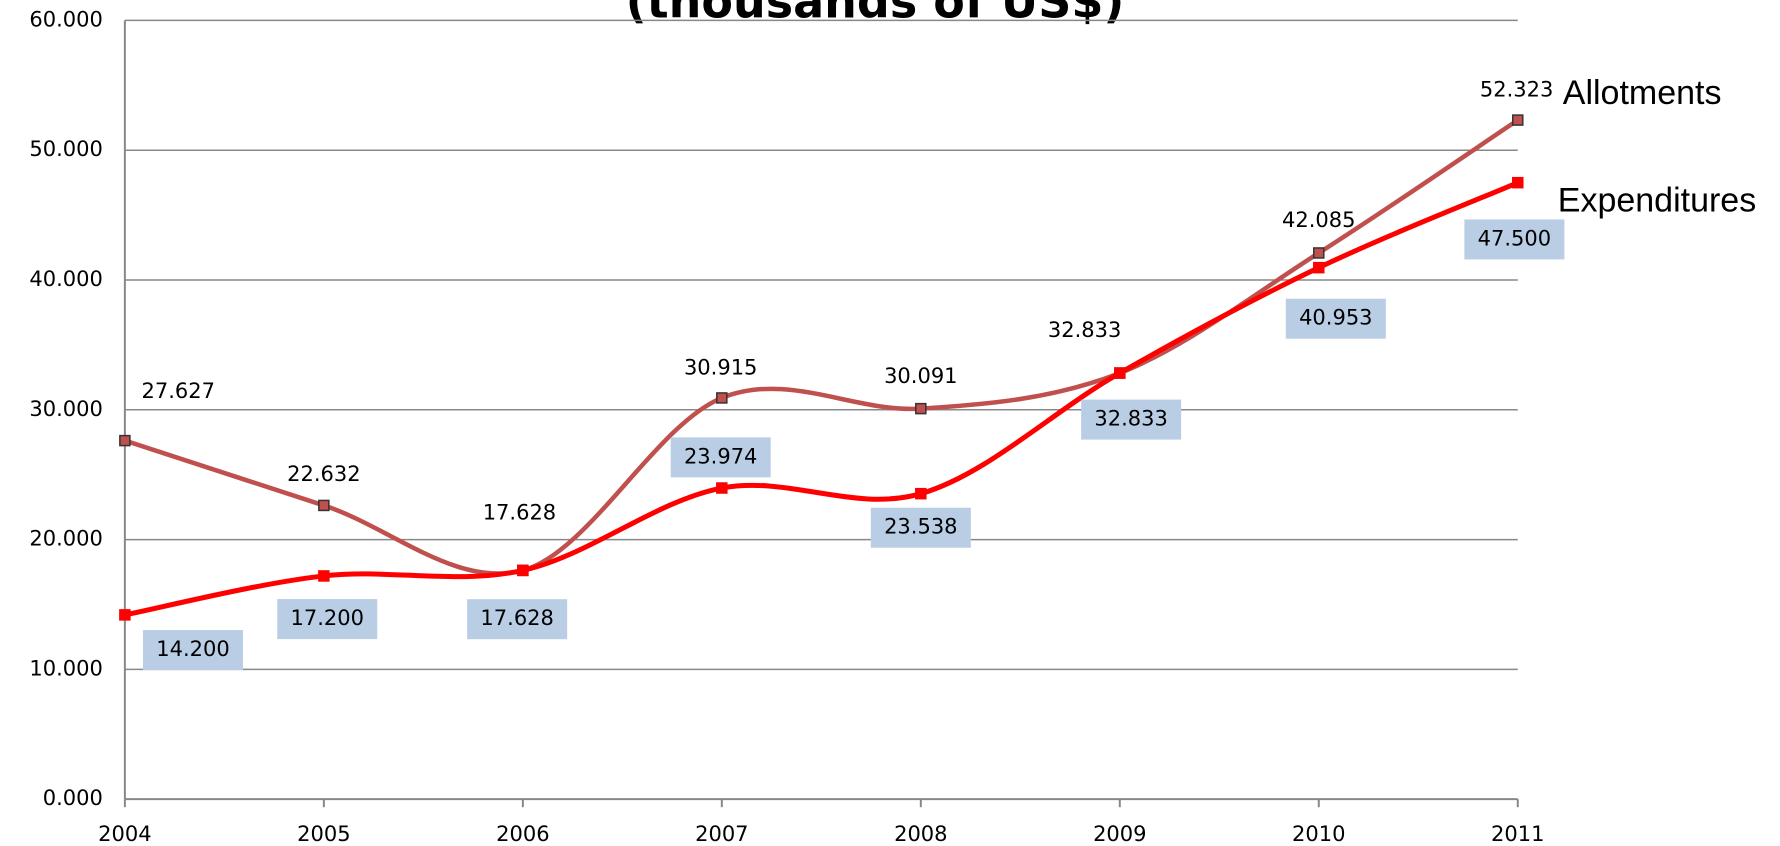 The height and width of the screenshot is (846, 1780). I want to click on data-label: 23.538, so click(920, 527).